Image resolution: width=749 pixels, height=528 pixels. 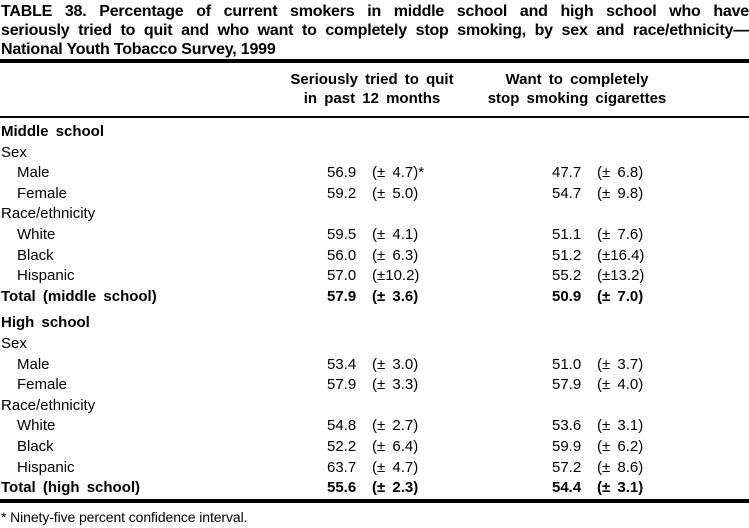 What do you see at coordinates (620, 173) in the screenshot?
I see `ci-stop-smoking: (± 6.8)` at bounding box center [620, 173].